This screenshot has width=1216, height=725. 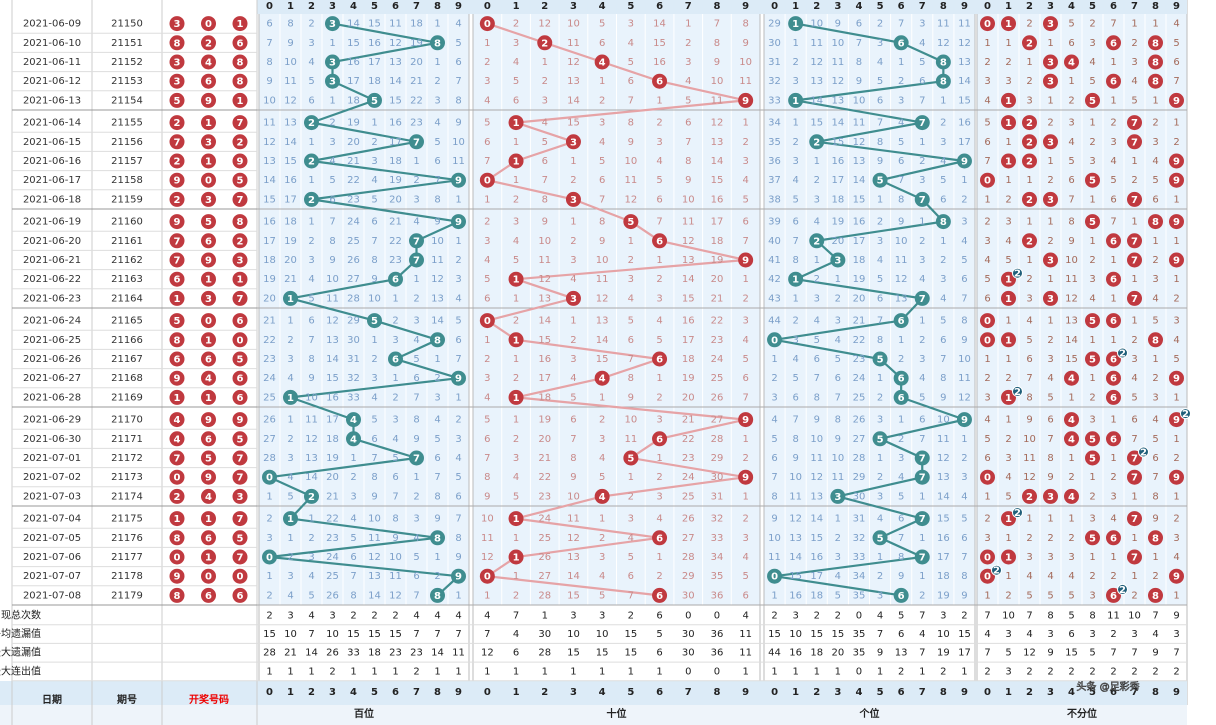 What do you see at coordinates (311, 359) in the screenshot?
I see `omission: 8` at bounding box center [311, 359].